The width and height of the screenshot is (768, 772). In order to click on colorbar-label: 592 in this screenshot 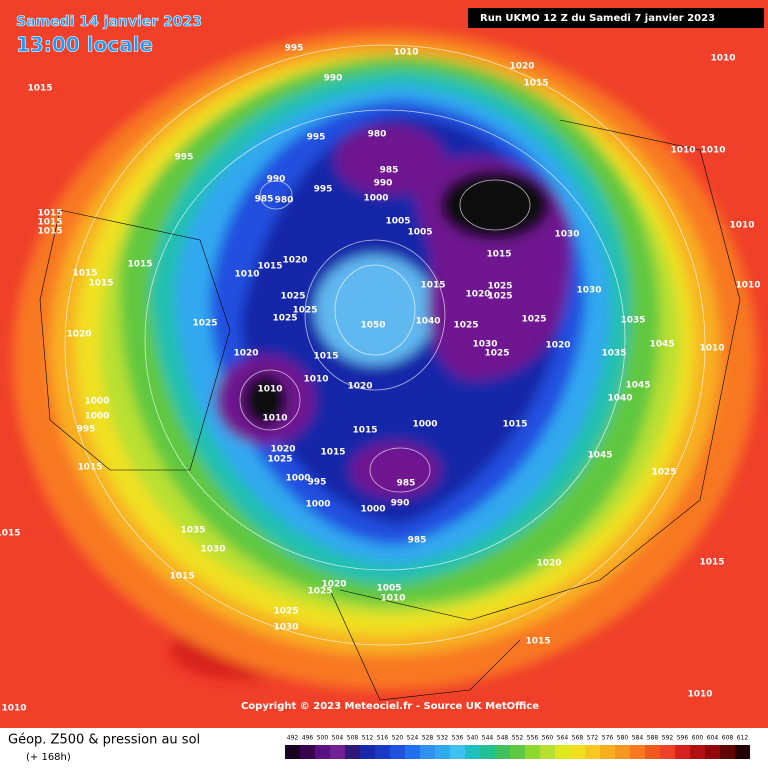, I will do `click(668, 738)`.